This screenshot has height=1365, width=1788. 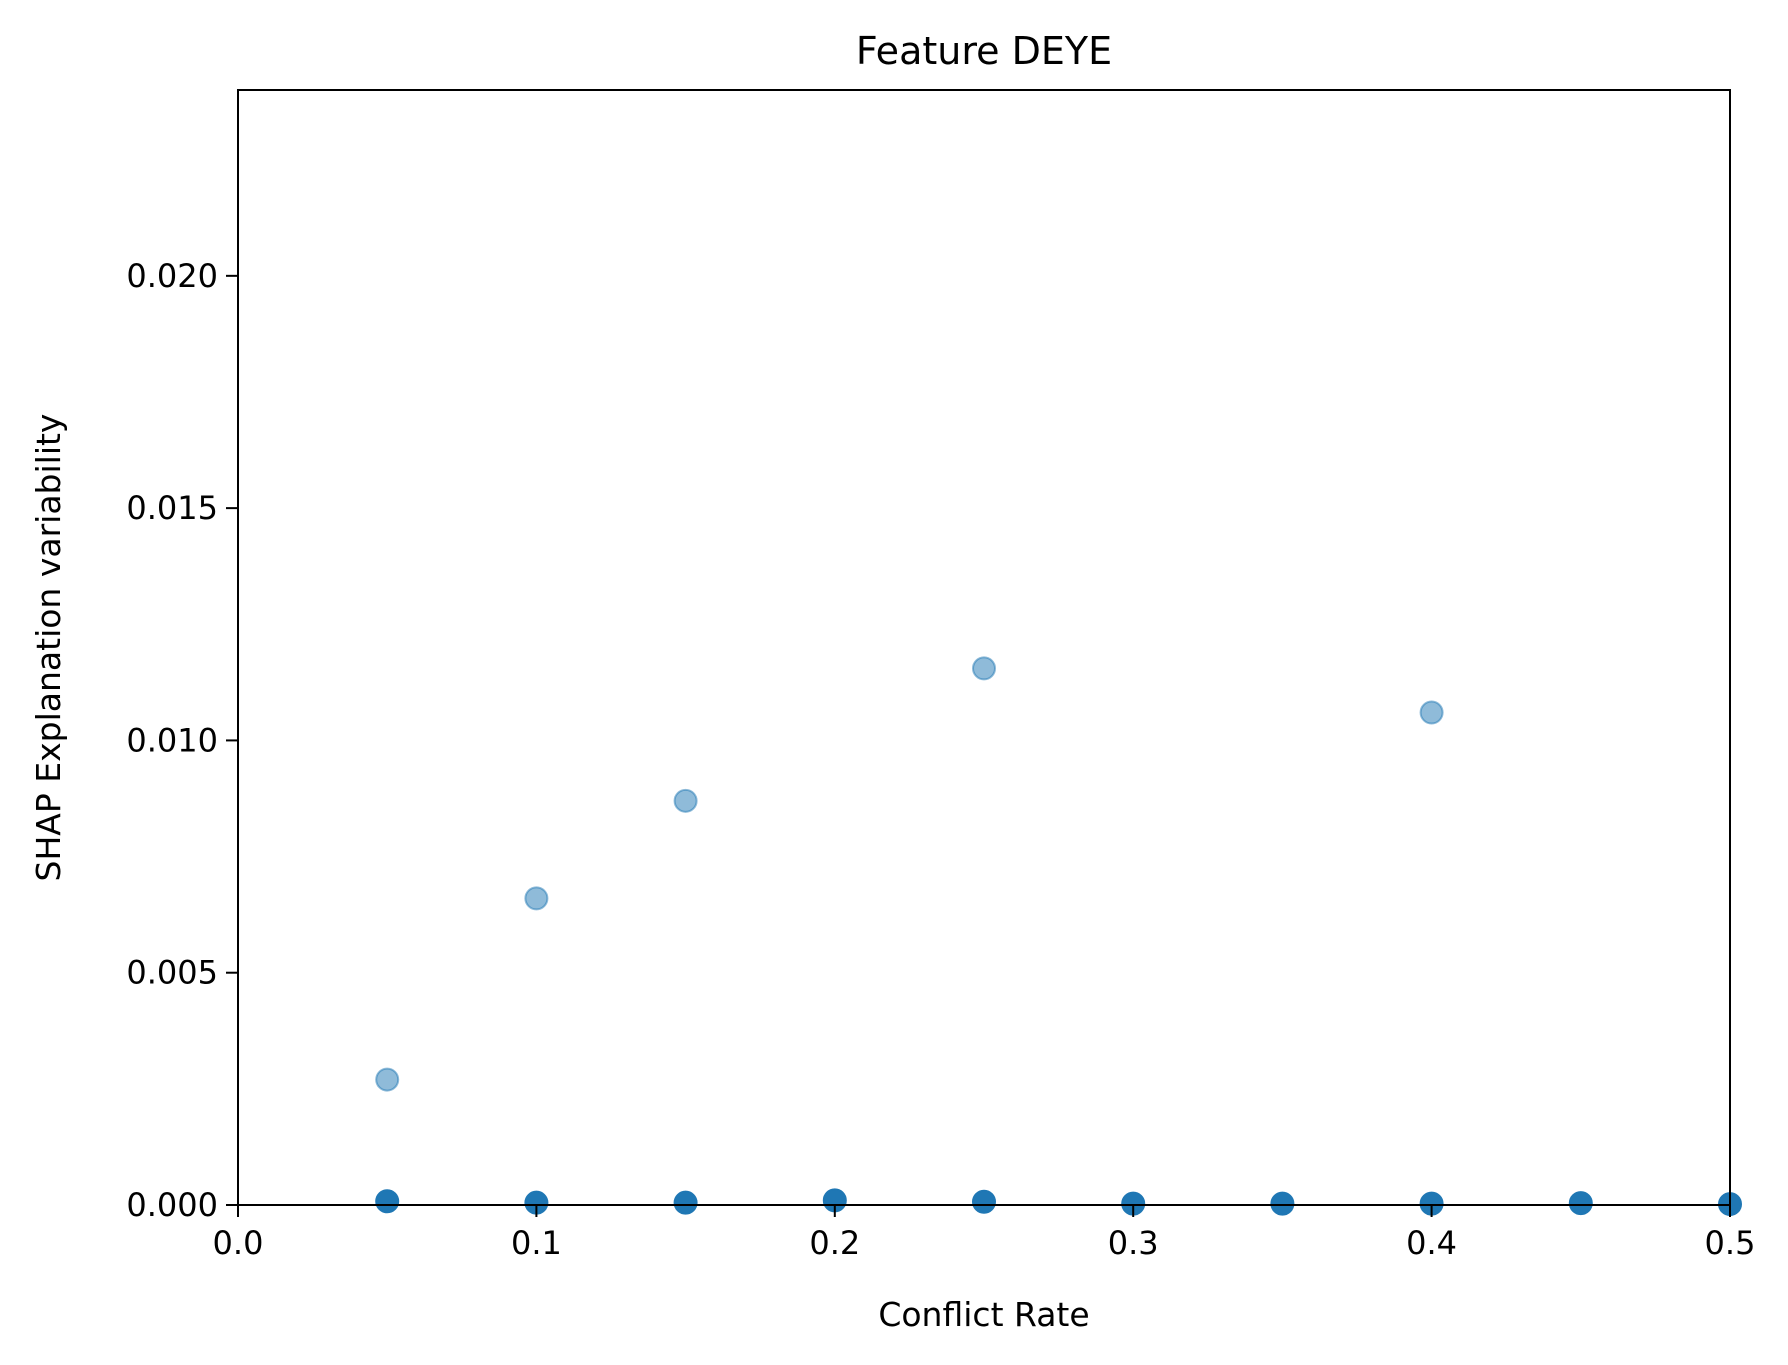 I want to click on chart-title: Feature DEYE, so click(x=984, y=51).